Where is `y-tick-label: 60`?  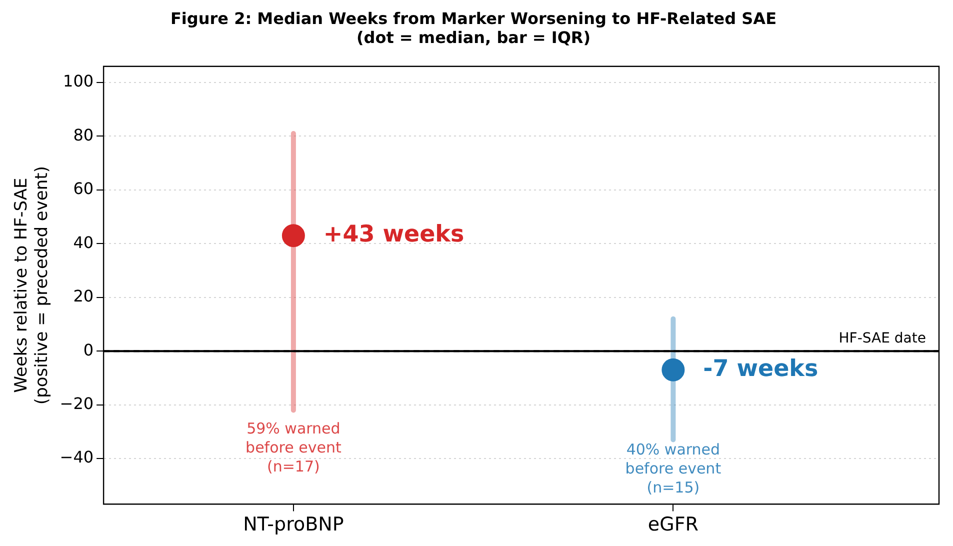 y-tick-label: 60 is located at coordinates (83, 188).